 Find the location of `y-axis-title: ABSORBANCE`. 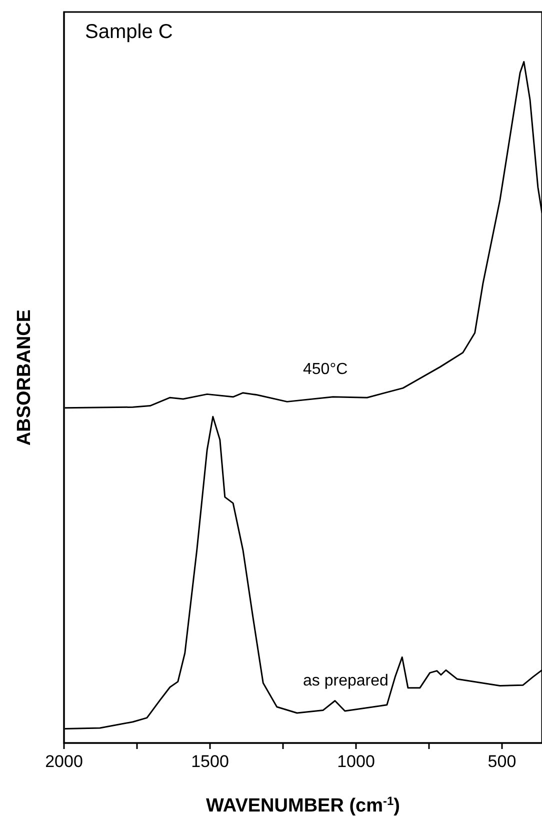

y-axis-title: ABSORBANCE is located at coordinates (24, 377).